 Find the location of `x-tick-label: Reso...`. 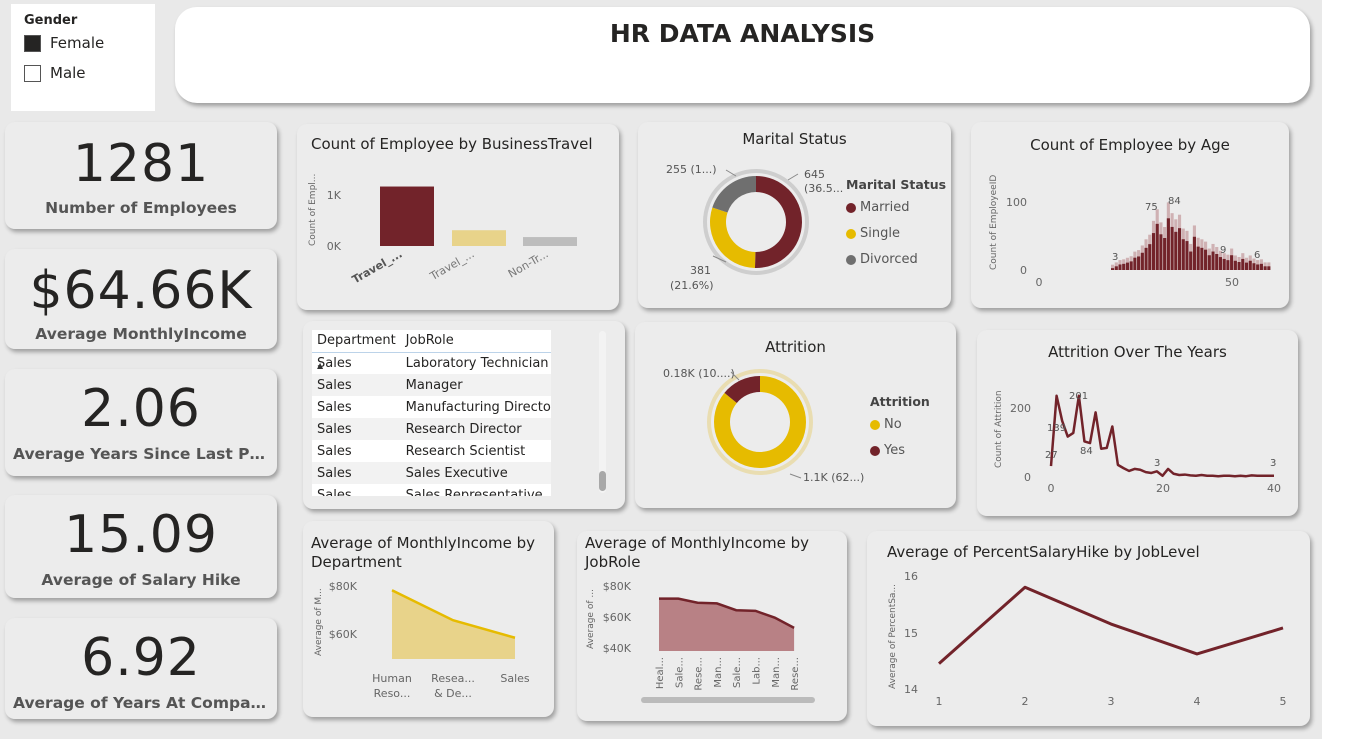

x-tick-label: Reso... is located at coordinates (392, 693).